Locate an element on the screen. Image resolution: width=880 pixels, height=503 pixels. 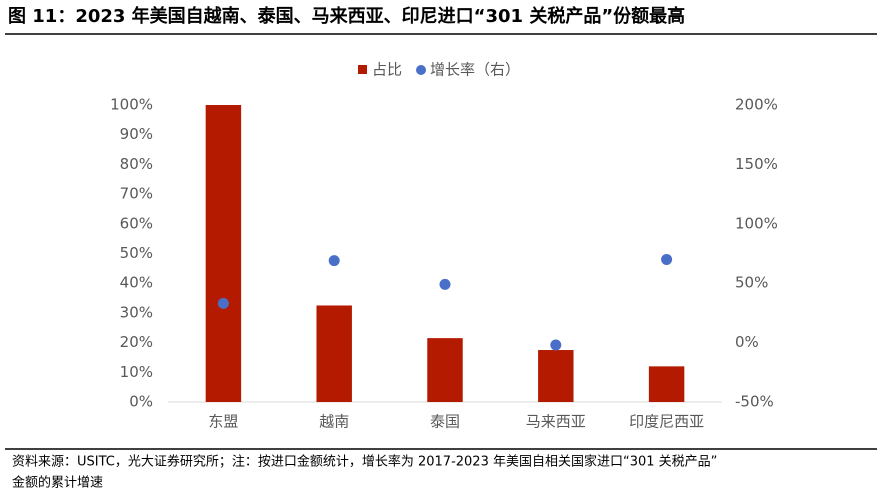
y2-tick-label: 150% is located at coordinates (756, 164).